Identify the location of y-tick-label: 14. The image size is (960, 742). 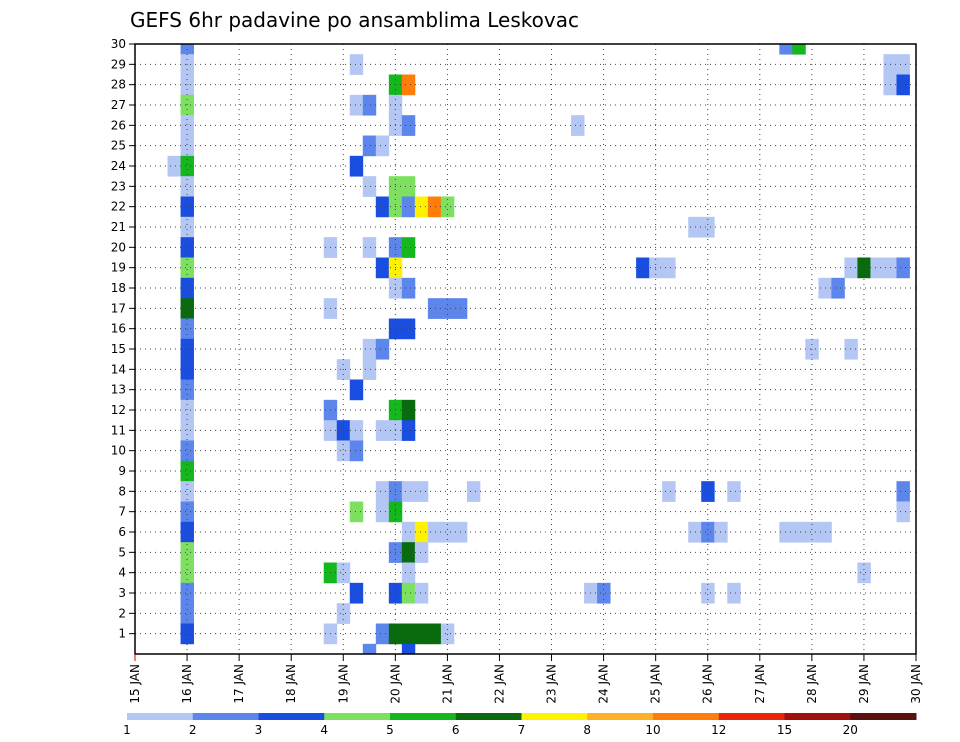
(118, 369).